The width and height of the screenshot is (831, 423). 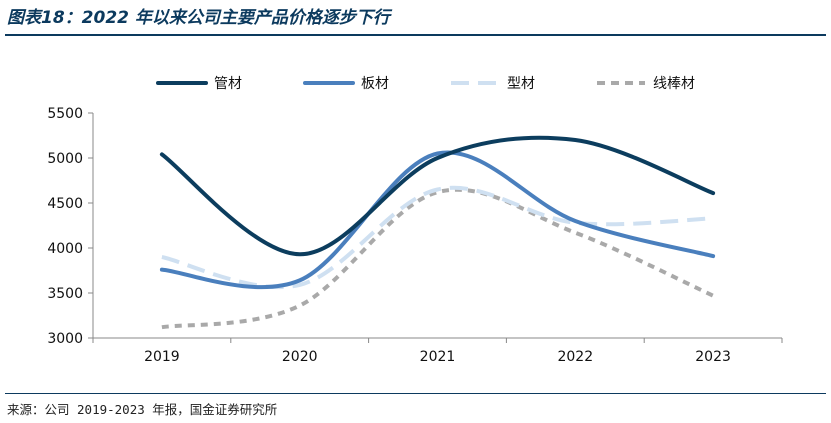 What do you see at coordinates (674, 84) in the screenshot?
I see `legend-label-4: 线棒材` at bounding box center [674, 84].